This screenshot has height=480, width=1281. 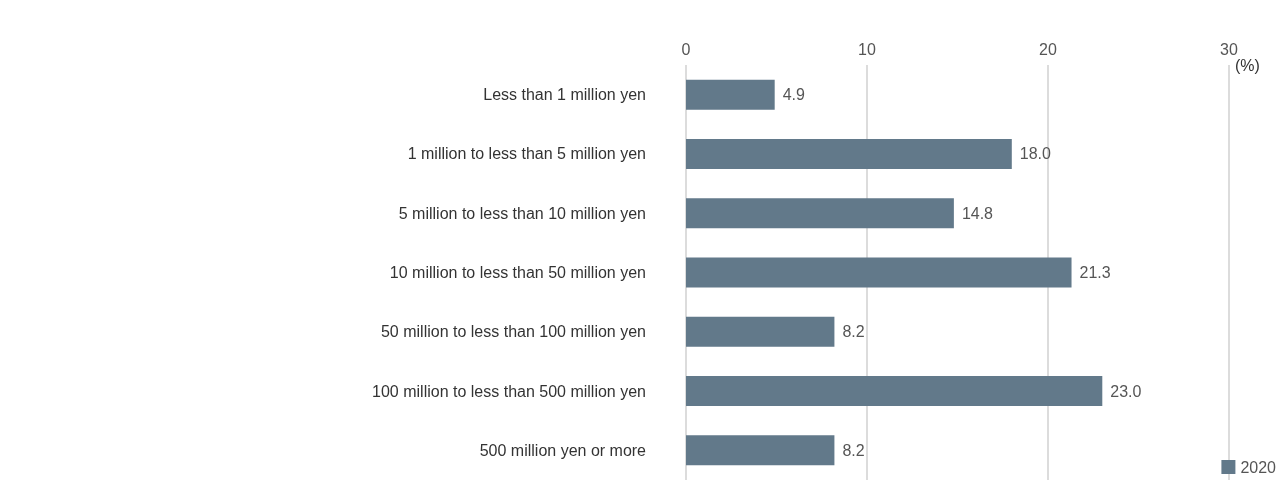 What do you see at coordinates (1048, 49) in the screenshot?
I see `x-tick-label: 20` at bounding box center [1048, 49].